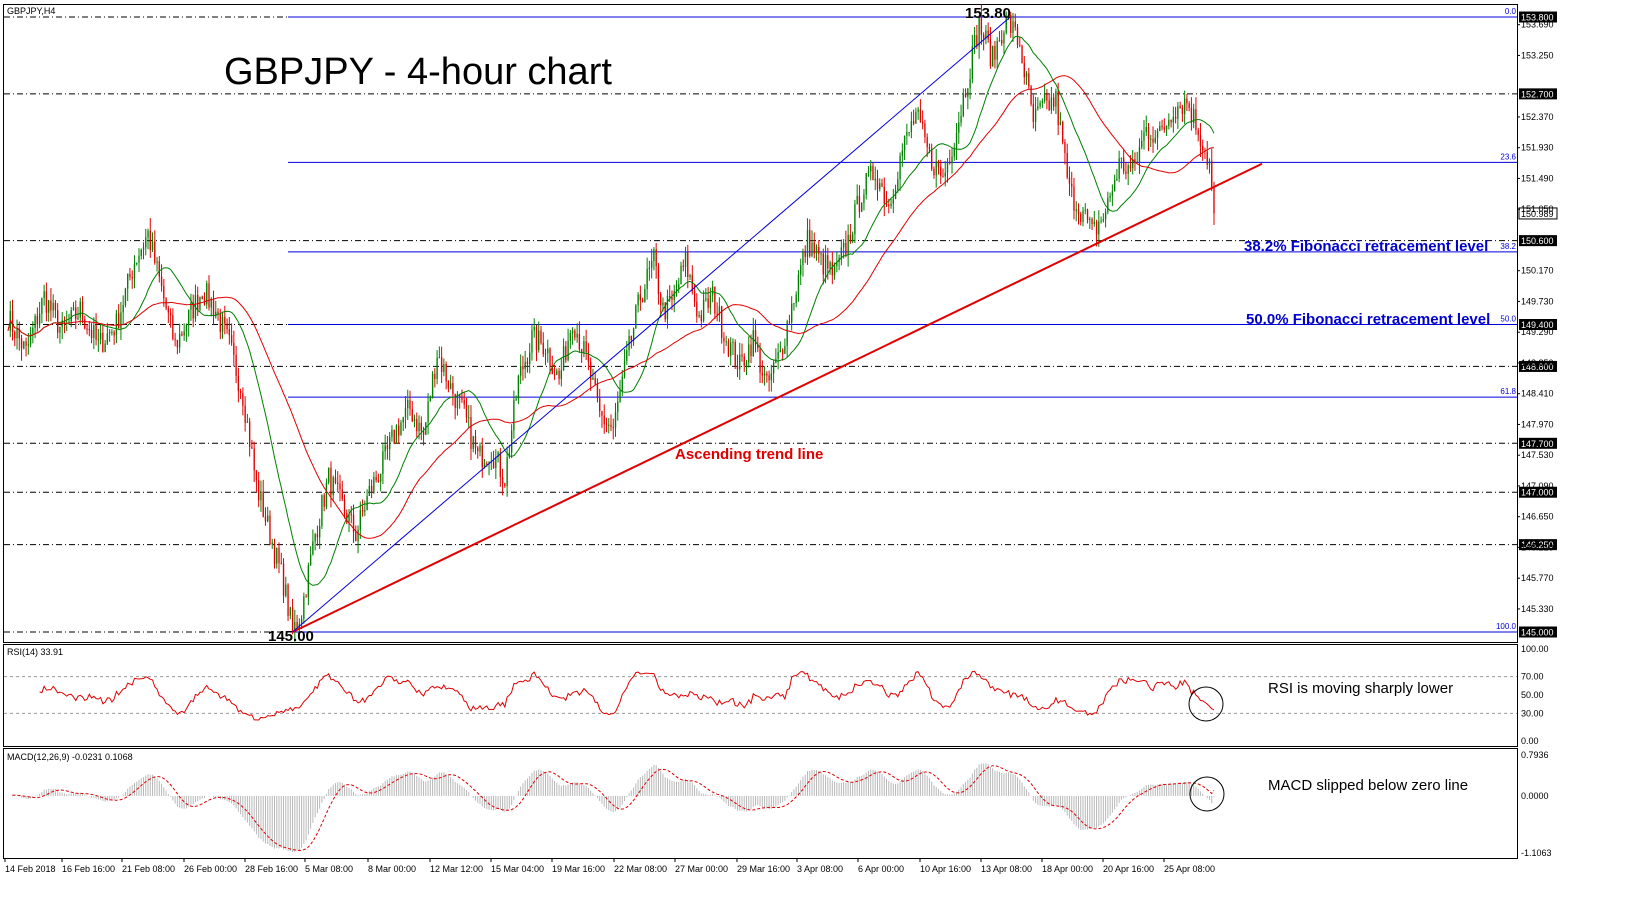 The width and height of the screenshot is (1640, 919). I want to click on rsi-tick-label: 50.00, so click(1532, 695).